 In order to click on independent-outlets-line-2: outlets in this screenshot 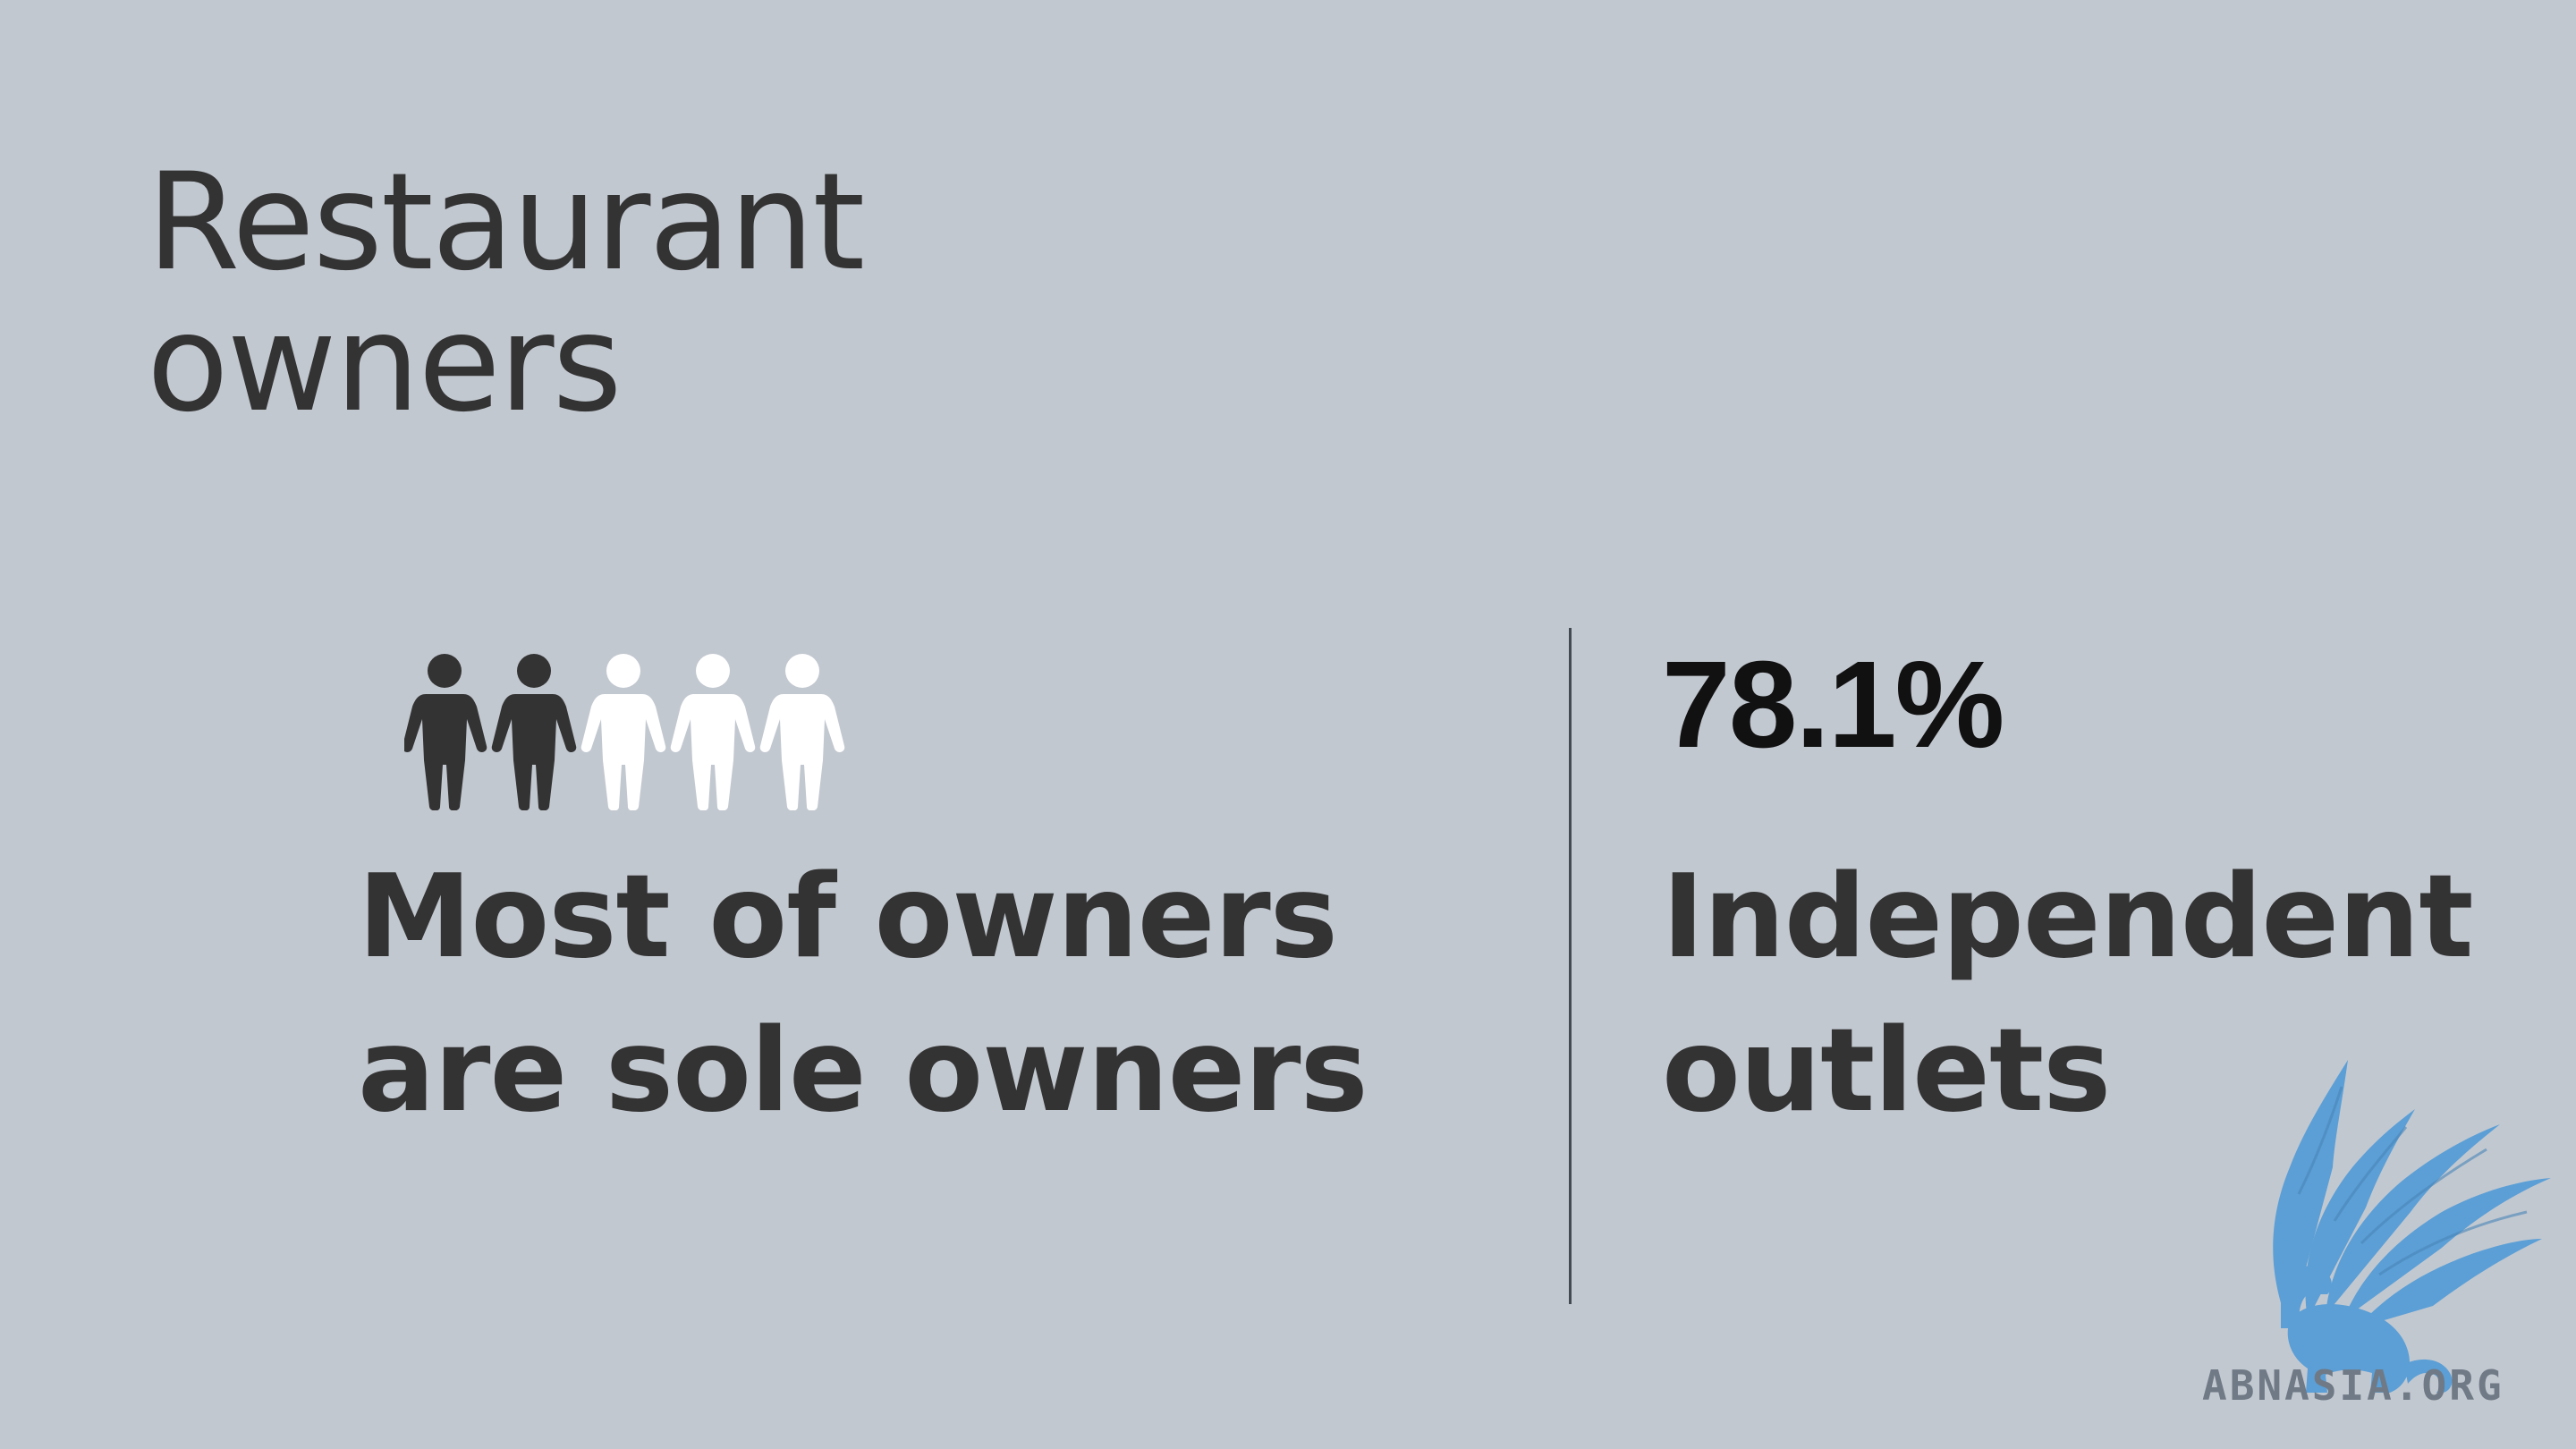, I will do `click(1886, 1071)`.